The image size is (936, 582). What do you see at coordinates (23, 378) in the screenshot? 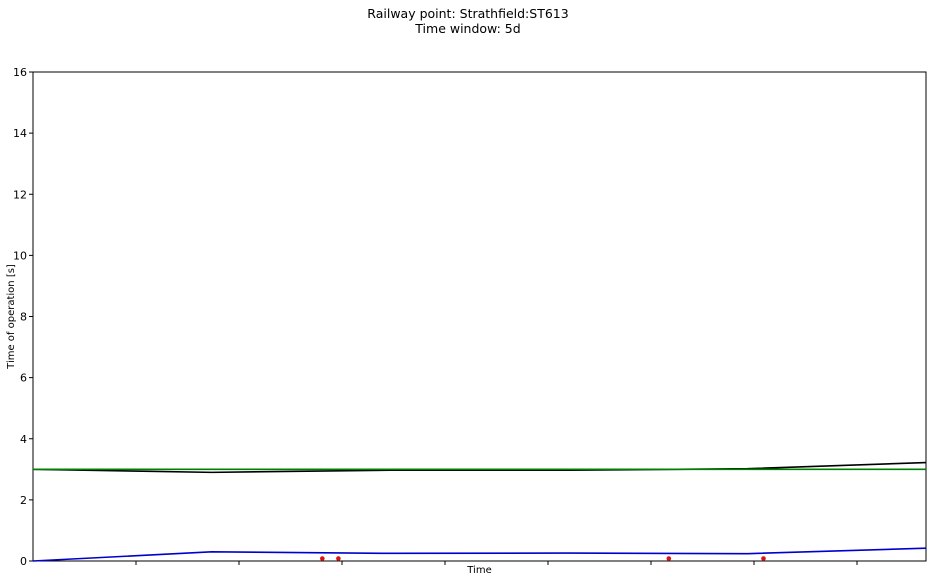
I see `y-tick-label: 6` at bounding box center [23, 378].